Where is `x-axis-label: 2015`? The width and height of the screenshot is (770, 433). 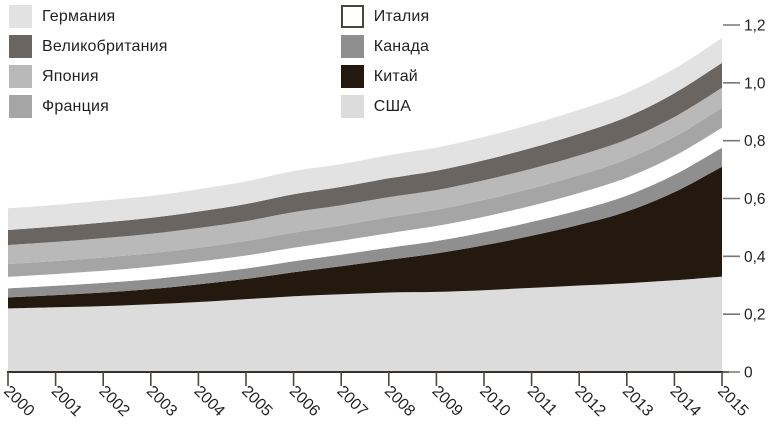
x-axis-label: 2015 is located at coordinates (732, 401).